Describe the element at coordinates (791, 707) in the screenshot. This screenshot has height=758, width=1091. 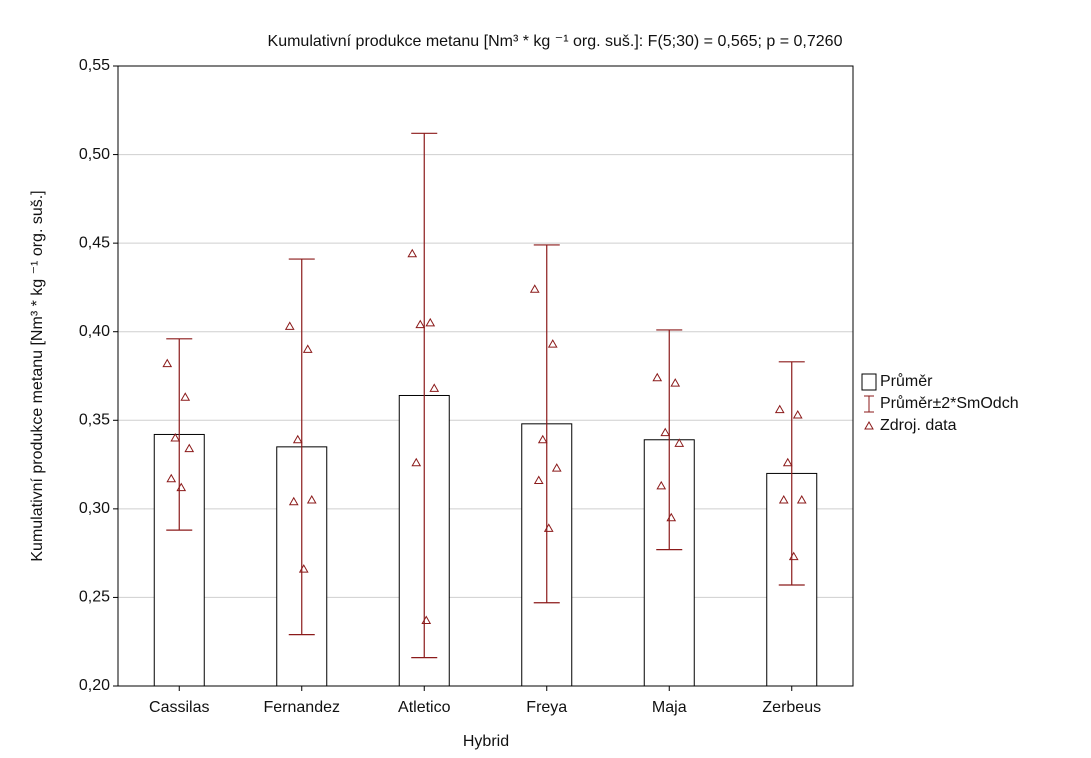
I see `x-tick-label: Zerbeus` at that location.